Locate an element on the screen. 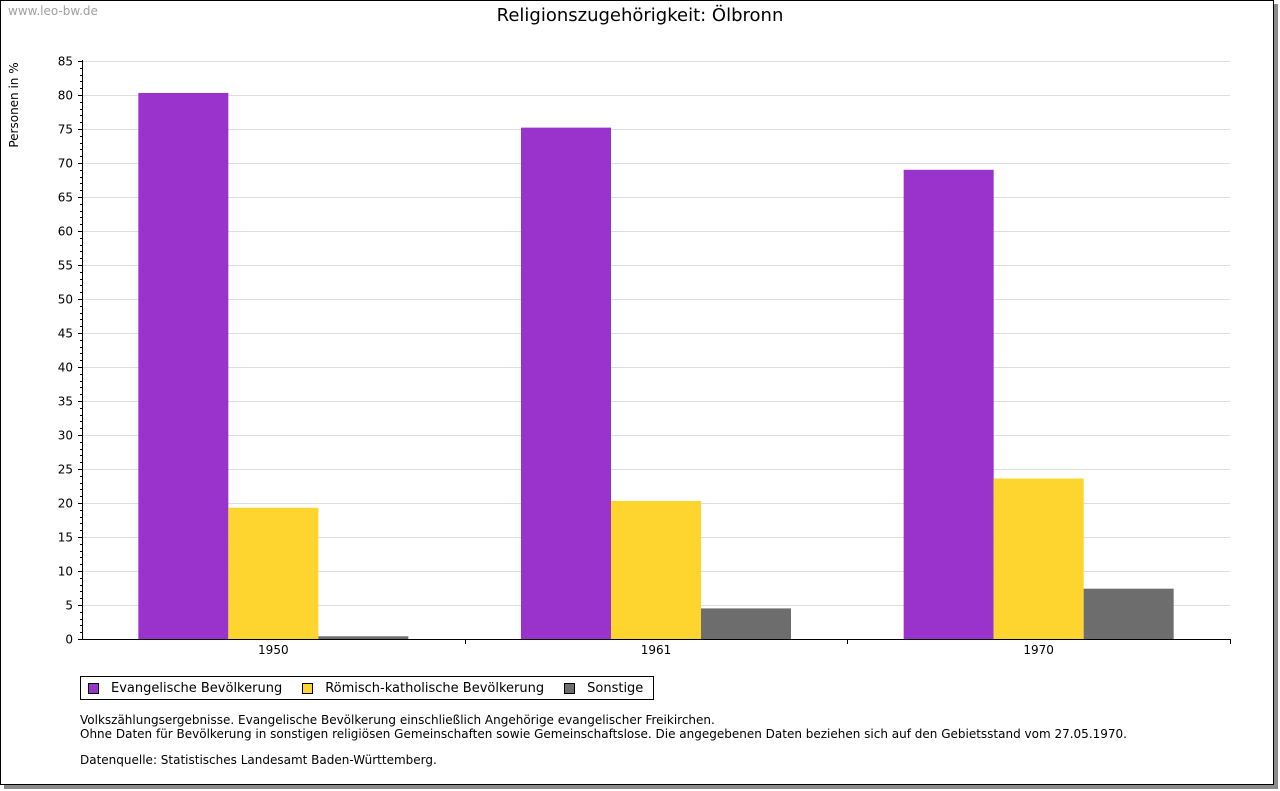 This screenshot has width=1280, height=791. y-tick-label: 55 is located at coordinates (65, 266).